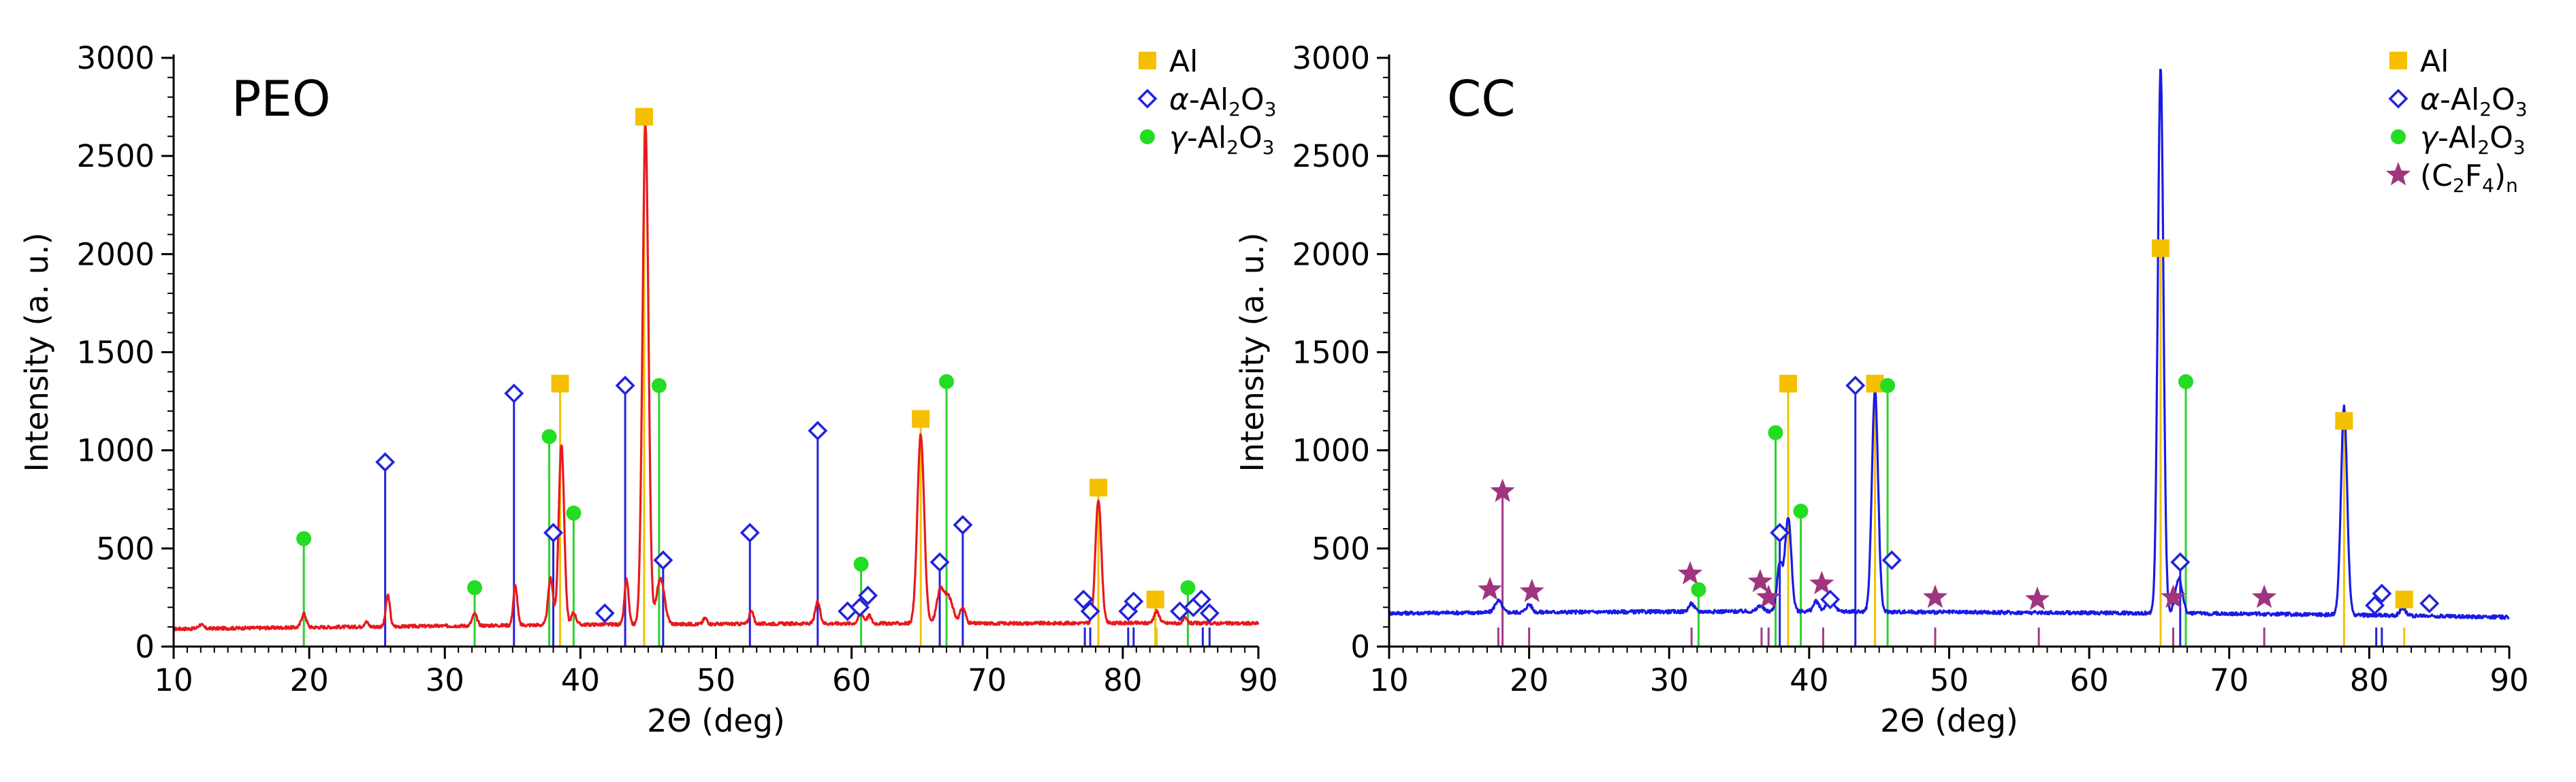  I want to click on x-tick-label: 90, so click(2509, 680).